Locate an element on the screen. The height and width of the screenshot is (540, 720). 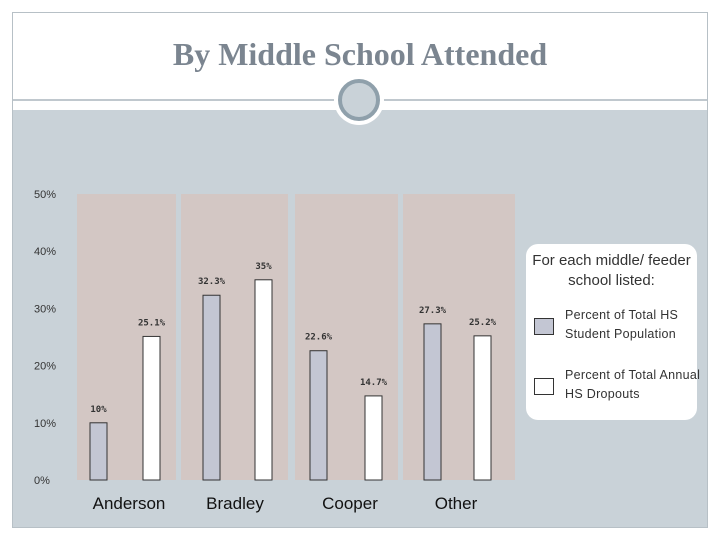
data-label: 25.1% is located at coordinates (152, 323).